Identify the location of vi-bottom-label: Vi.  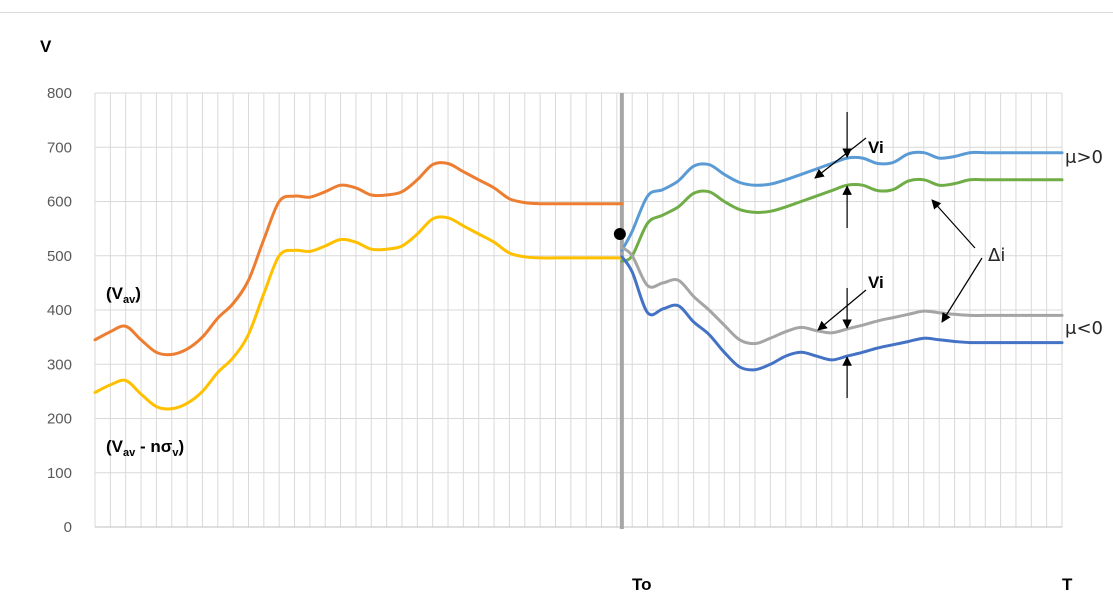
(876, 282).